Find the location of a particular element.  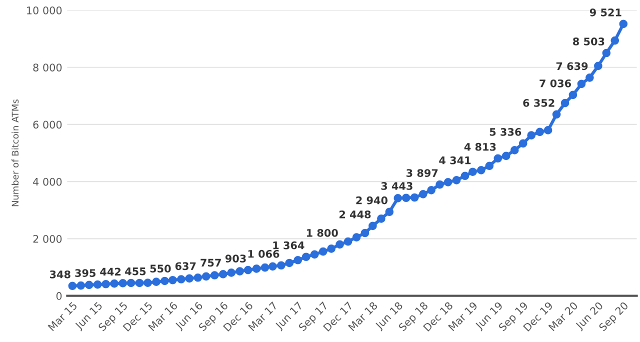

data-label: 455 is located at coordinates (135, 272).